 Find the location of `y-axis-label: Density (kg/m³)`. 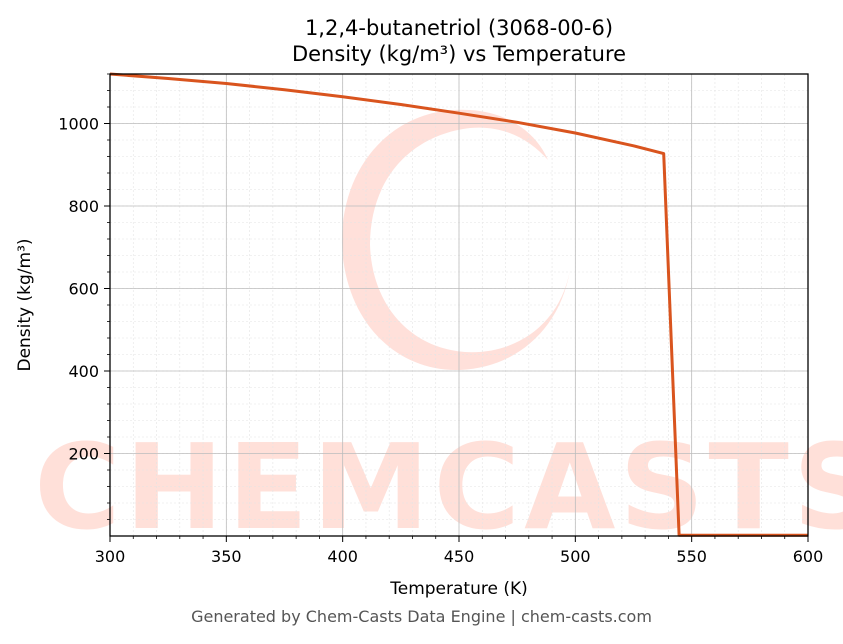

y-axis-label: Density (kg/m³) is located at coordinates (25, 304).